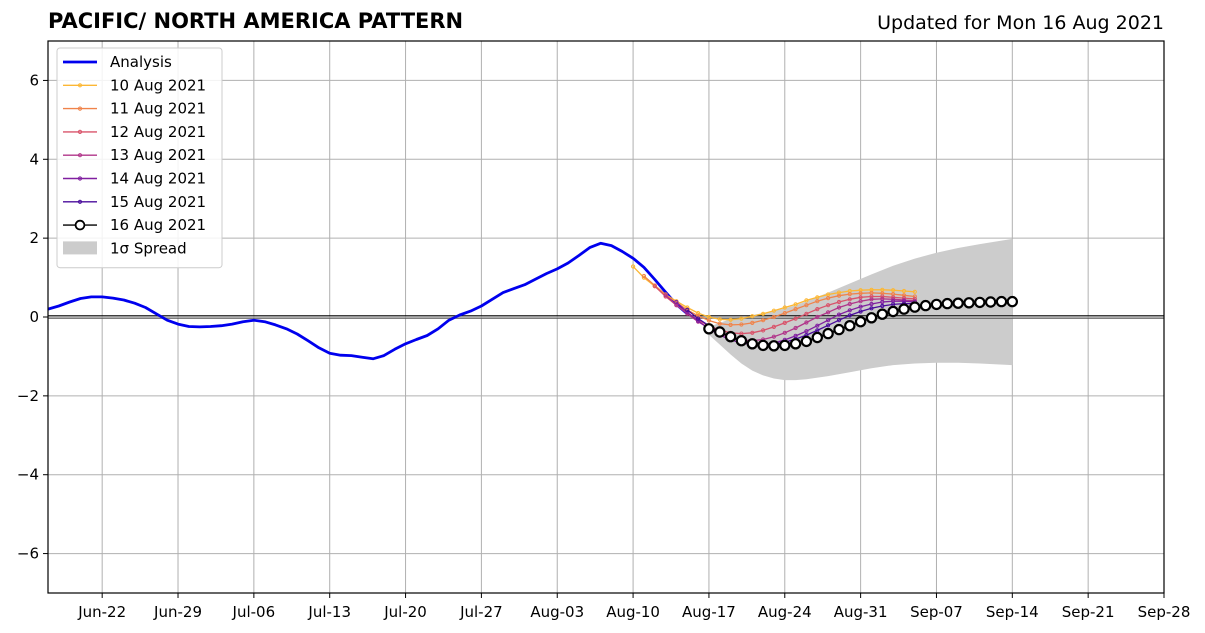 This screenshot has width=1205, height=633. What do you see at coordinates (117, 62) in the screenshot?
I see `legend-entry: Analysis` at bounding box center [117, 62].